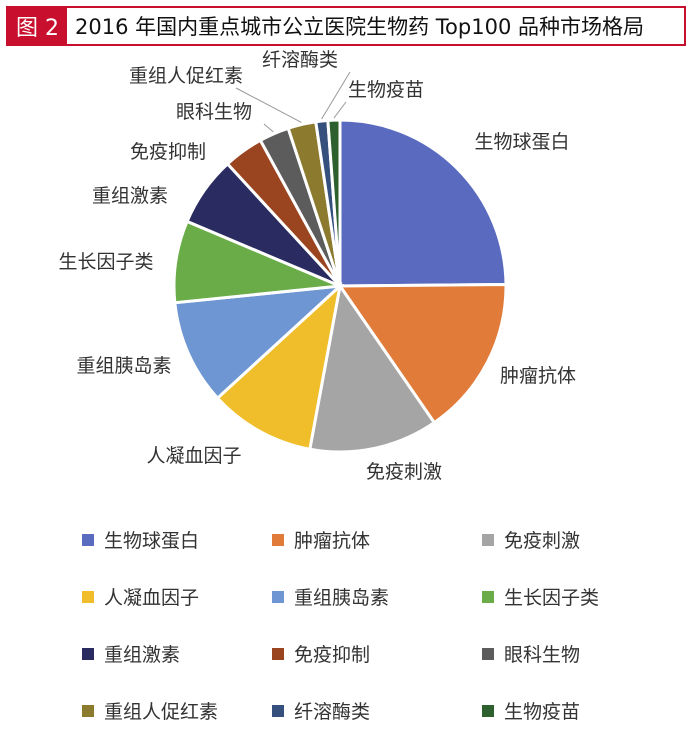 This screenshot has width=692, height=741. I want to click on figure-header: 图 2 2016 年国内重点城市公立医院生物药 Top100 品种市场格局, so click(346, 26).